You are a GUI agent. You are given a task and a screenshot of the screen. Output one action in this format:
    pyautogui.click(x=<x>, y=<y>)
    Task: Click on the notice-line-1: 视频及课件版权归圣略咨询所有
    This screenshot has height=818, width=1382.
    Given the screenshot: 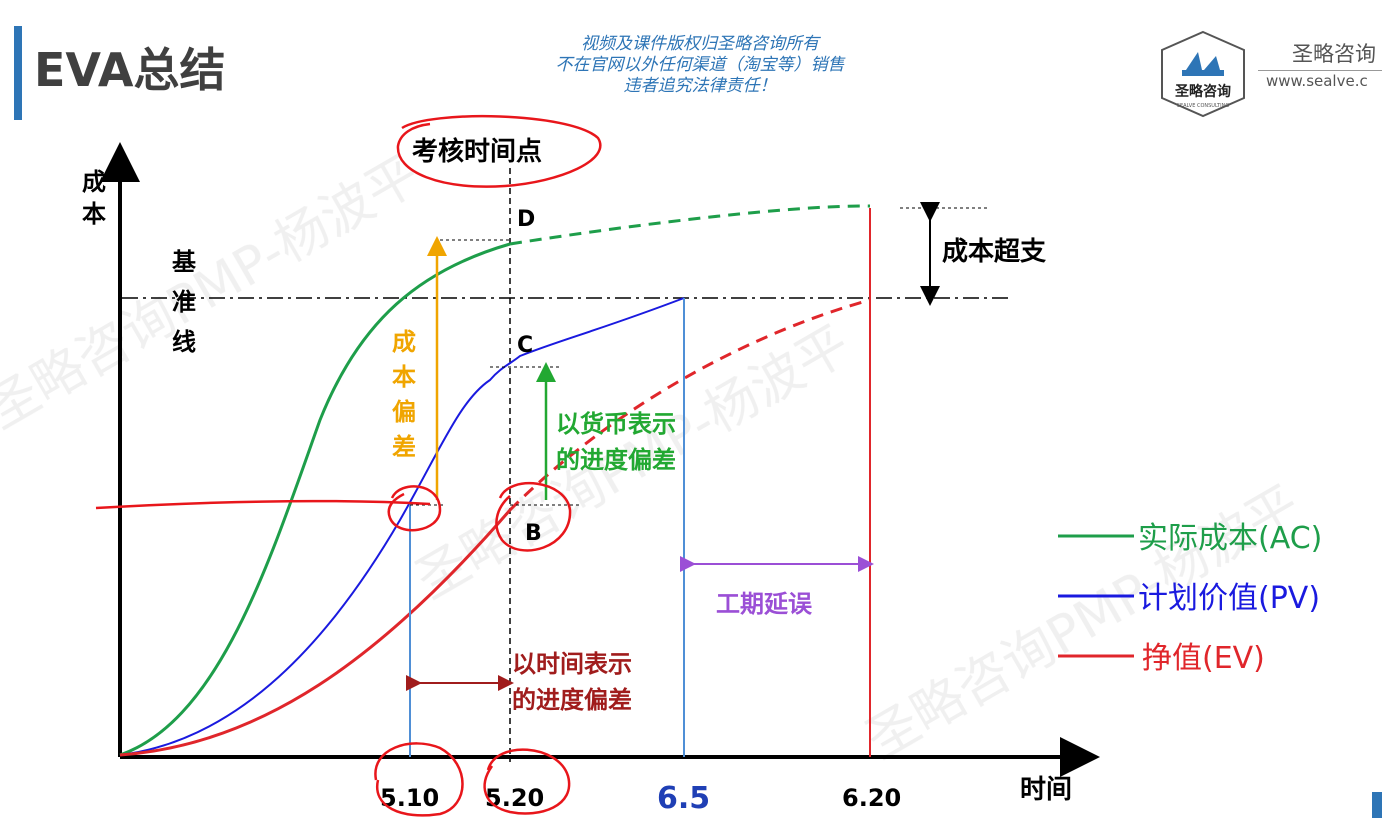 What is the action you would take?
    pyautogui.click(x=700, y=44)
    